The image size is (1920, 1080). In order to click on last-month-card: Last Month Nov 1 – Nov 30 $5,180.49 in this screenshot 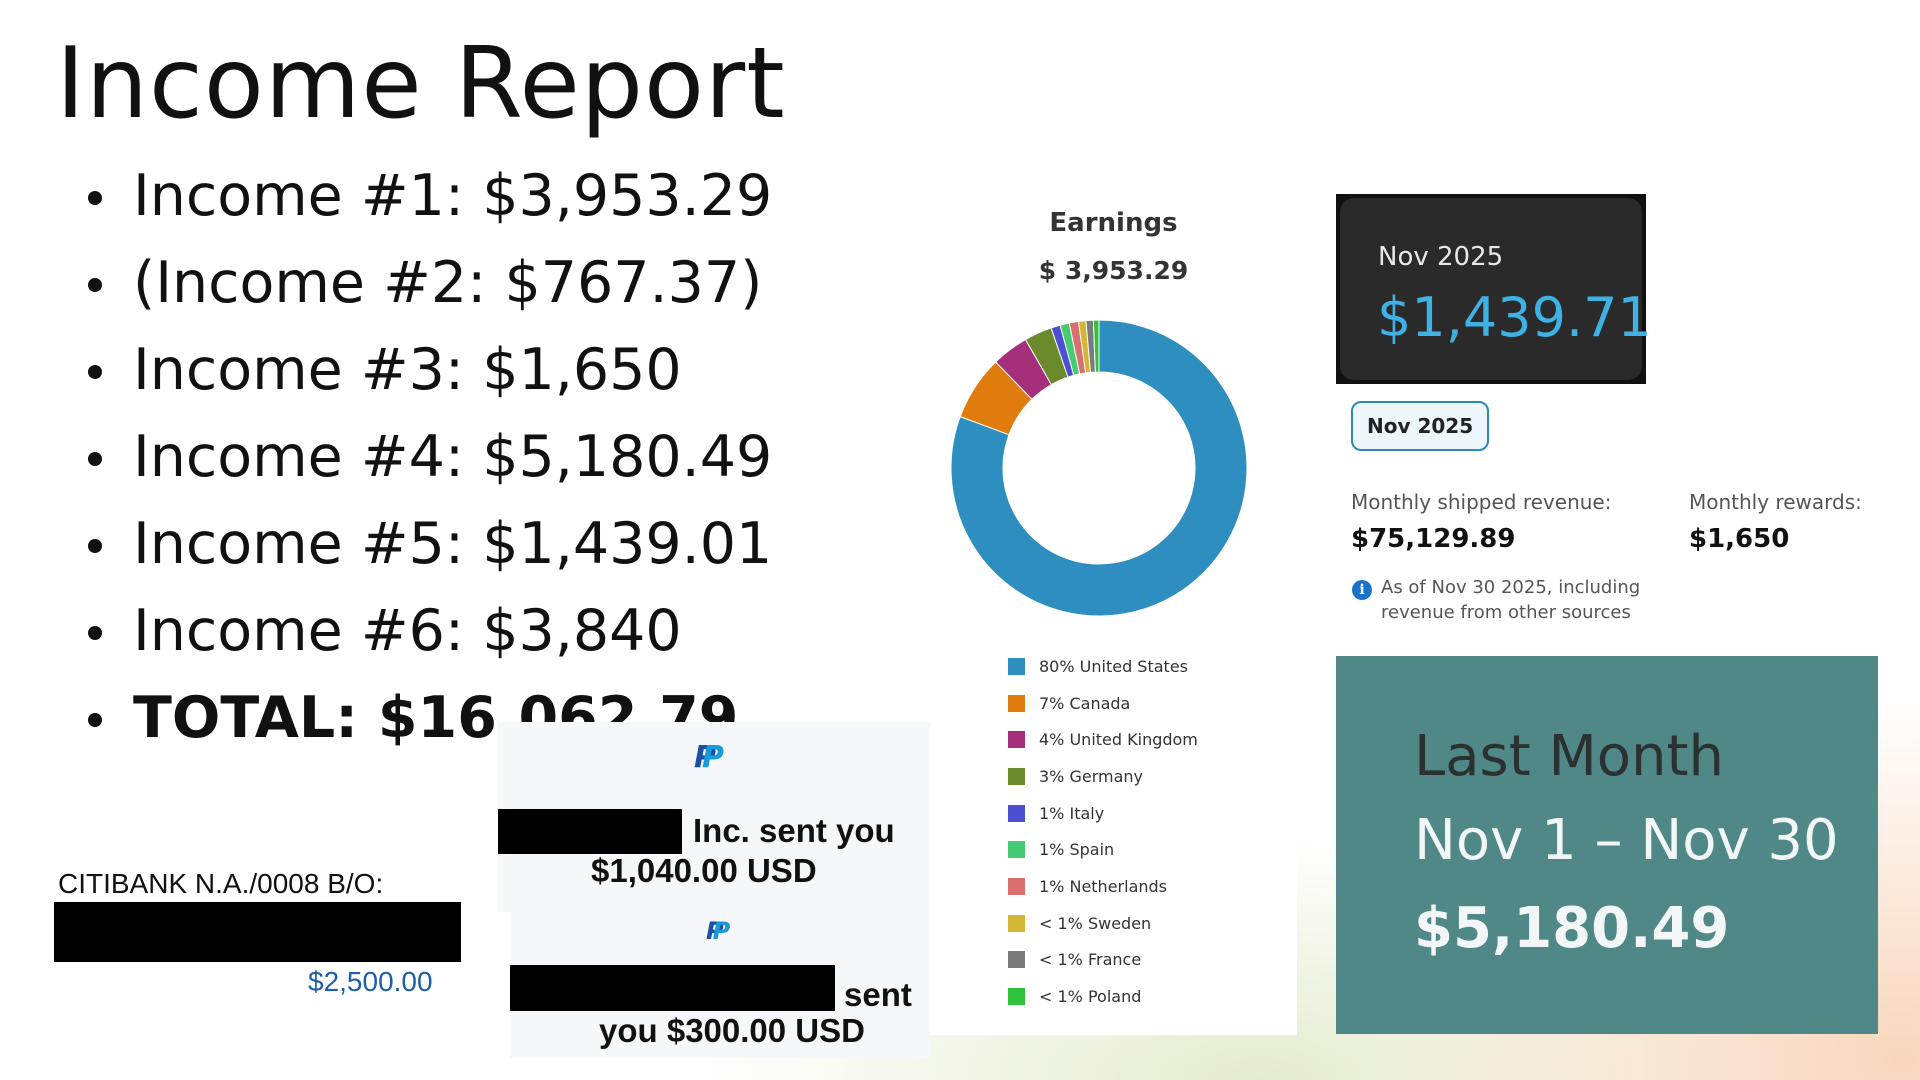, I will do `click(1607, 845)`.